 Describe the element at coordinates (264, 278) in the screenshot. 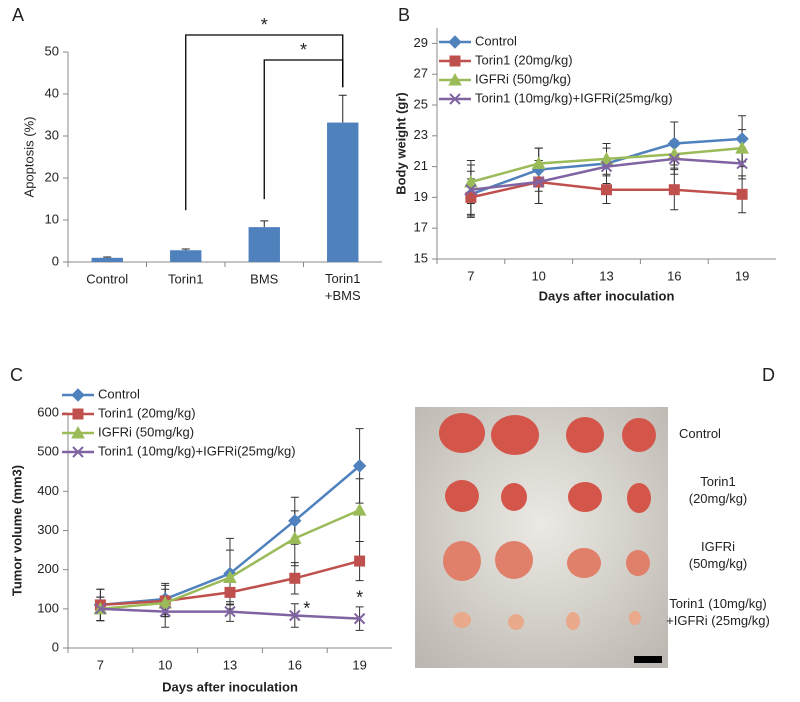

I see `x-tick-label: BMS` at that location.